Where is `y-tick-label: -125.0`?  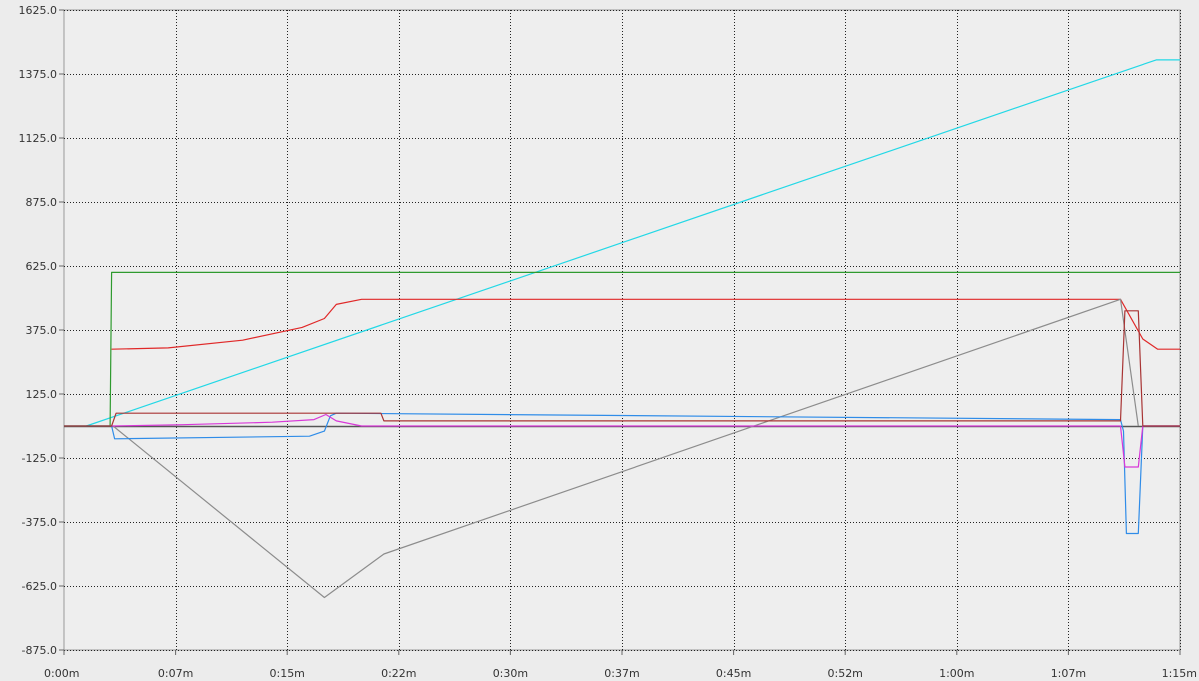
y-tick-label: -125.0 is located at coordinates (39, 458).